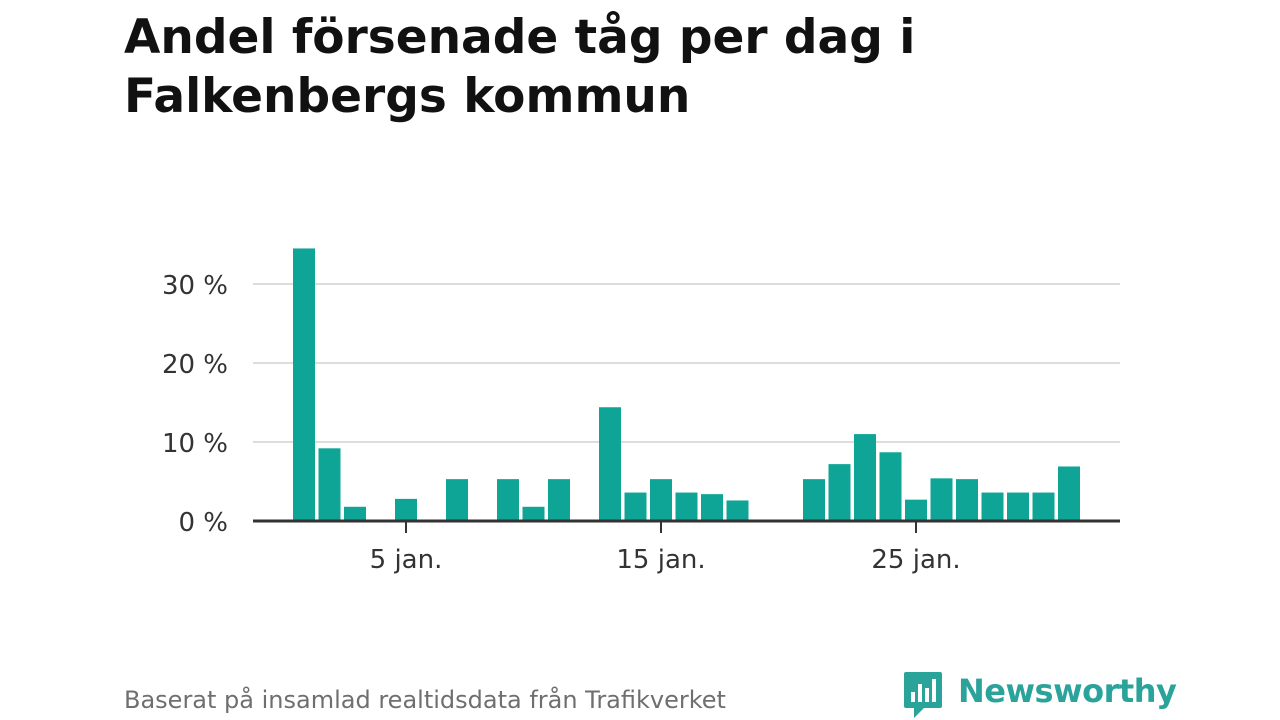 The height and width of the screenshot is (720, 1280). What do you see at coordinates (195, 365) in the screenshot?
I see `y-tick-label: 20 %` at bounding box center [195, 365].